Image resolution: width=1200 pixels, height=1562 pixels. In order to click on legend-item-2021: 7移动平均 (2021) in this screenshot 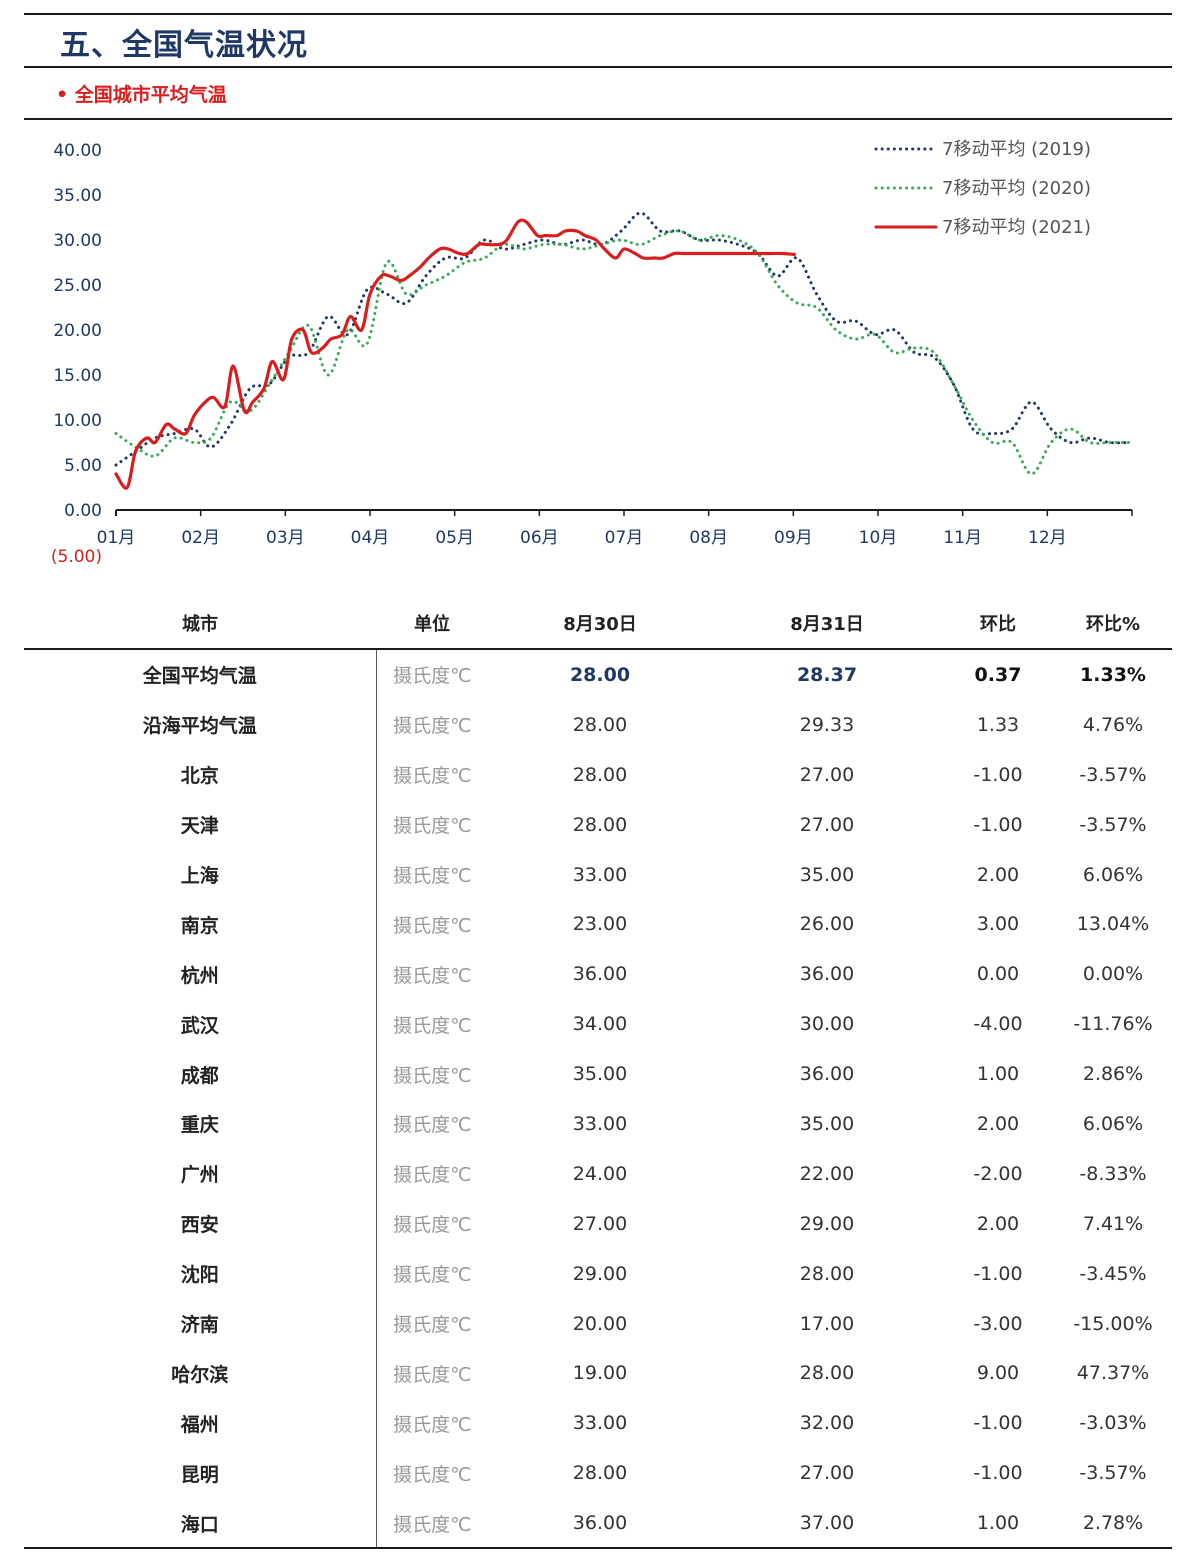, I will do `click(1016, 227)`.